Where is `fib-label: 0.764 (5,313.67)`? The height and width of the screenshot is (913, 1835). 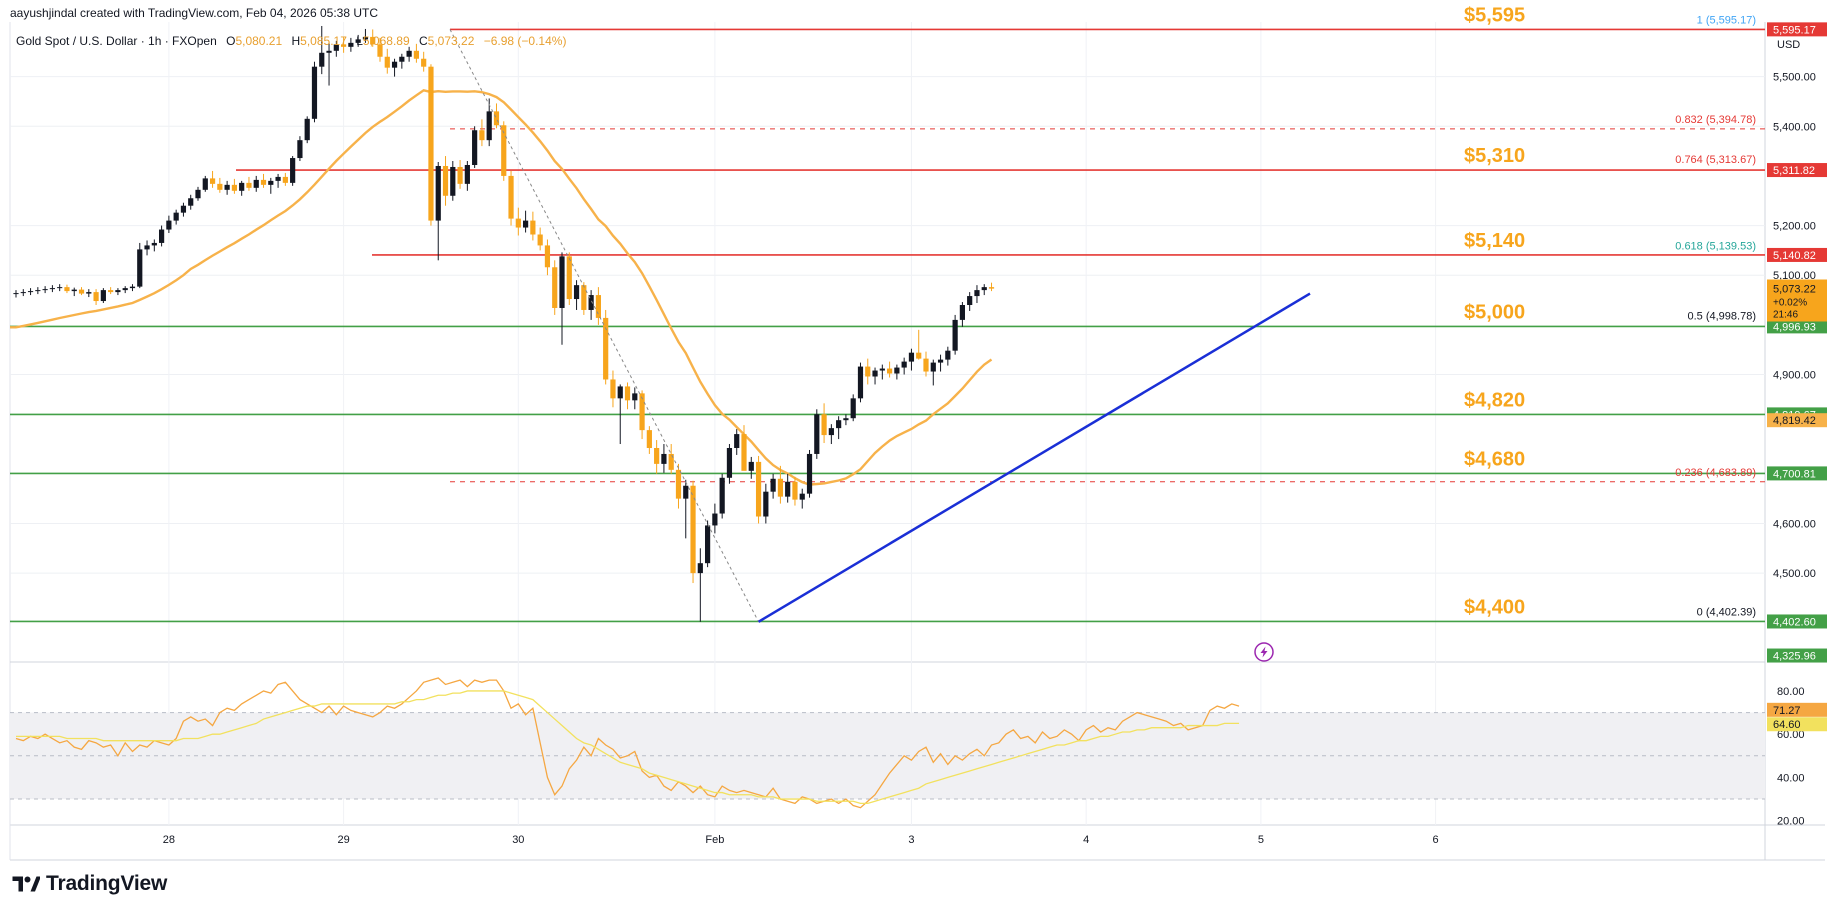
fib-label: 0.764 (5,313.67) is located at coordinates (1715, 160).